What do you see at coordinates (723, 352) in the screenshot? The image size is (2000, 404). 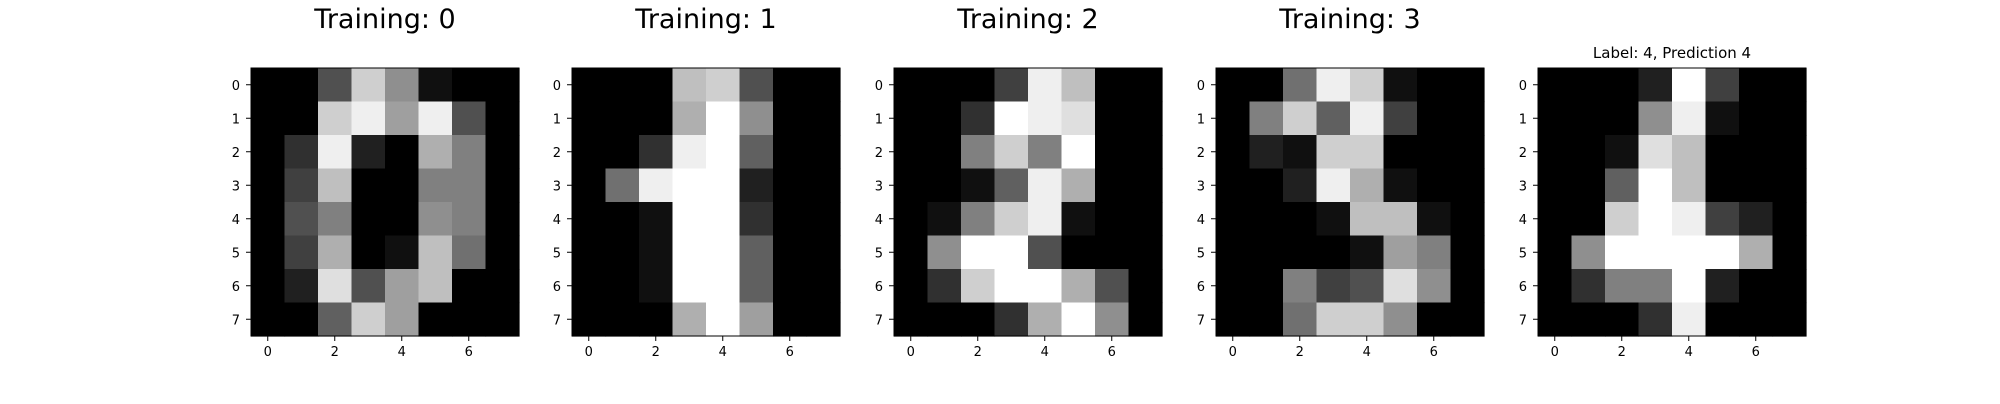 I see `x-tick-label: 4` at bounding box center [723, 352].